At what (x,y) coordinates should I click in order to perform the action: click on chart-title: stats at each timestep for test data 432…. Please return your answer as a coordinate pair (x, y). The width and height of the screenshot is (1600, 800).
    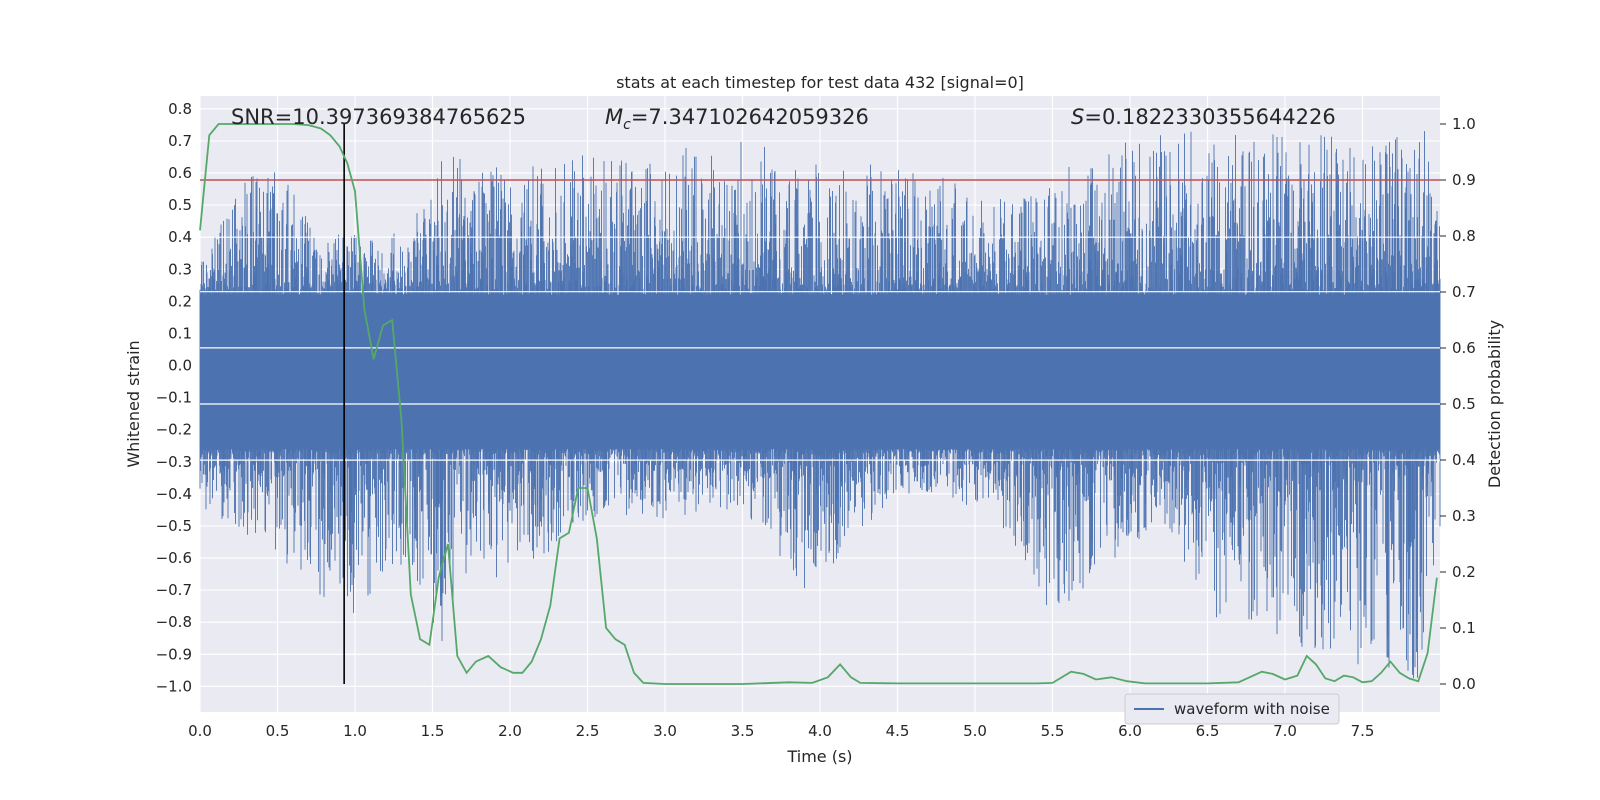
    Looking at the image, I should click on (820, 82).